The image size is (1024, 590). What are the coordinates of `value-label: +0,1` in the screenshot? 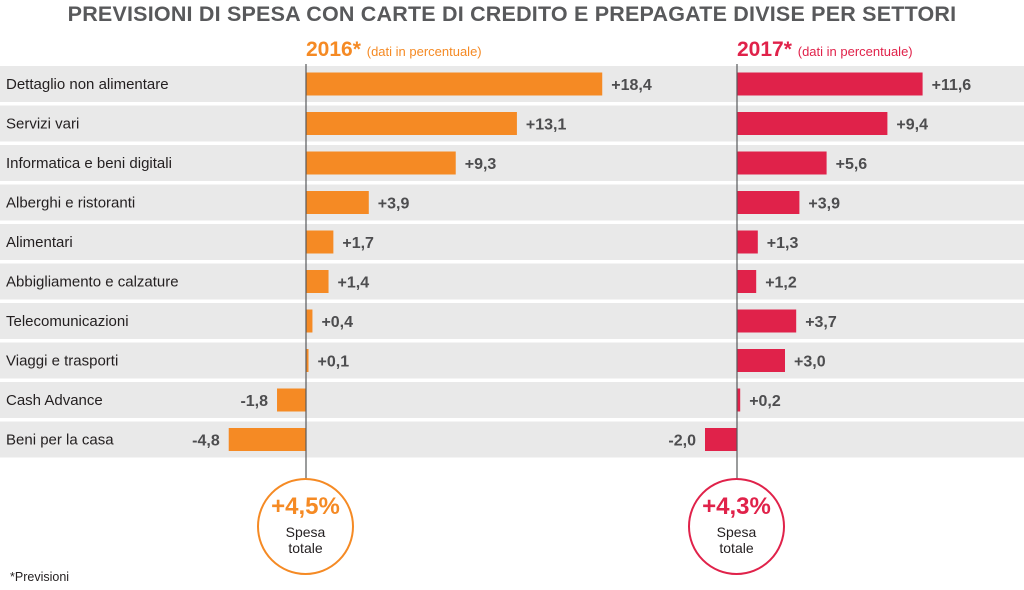 It's located at (334, 362).